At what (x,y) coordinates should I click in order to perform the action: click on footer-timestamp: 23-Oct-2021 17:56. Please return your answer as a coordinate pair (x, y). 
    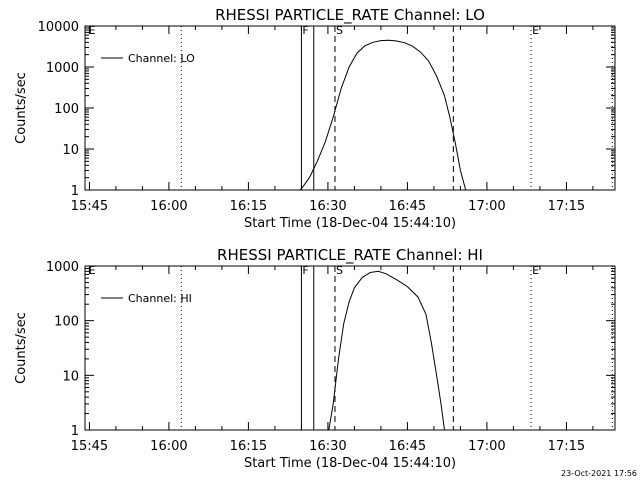
    Looking at the image, I should click on (599, 473).